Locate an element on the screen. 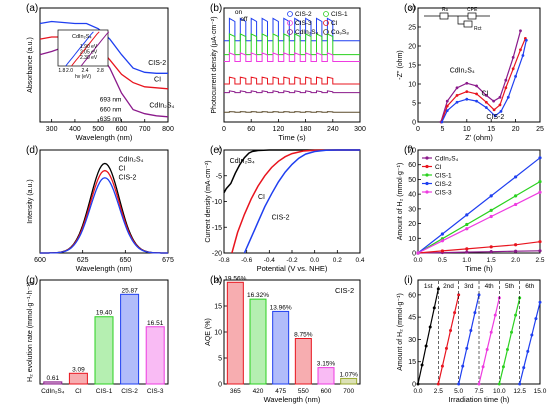 This screenshot has height=416, width=554. cycle-line-1st is located at coordinates (428, 336).